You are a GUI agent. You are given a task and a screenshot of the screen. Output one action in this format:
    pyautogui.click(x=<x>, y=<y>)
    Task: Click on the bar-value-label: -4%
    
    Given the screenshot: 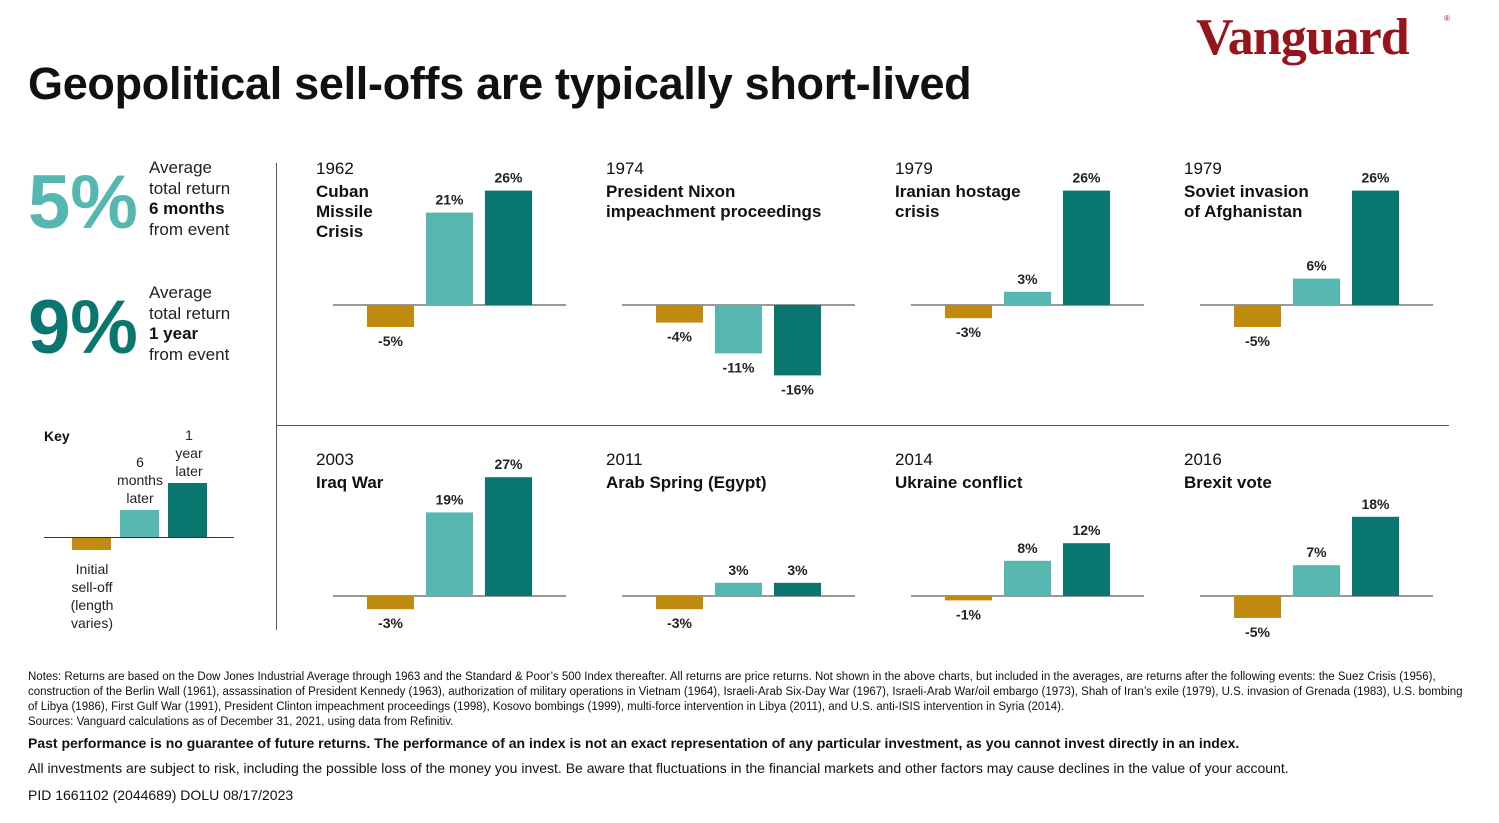 What is the action you would take?
    pyautogui.click(x=679, y=337)
    